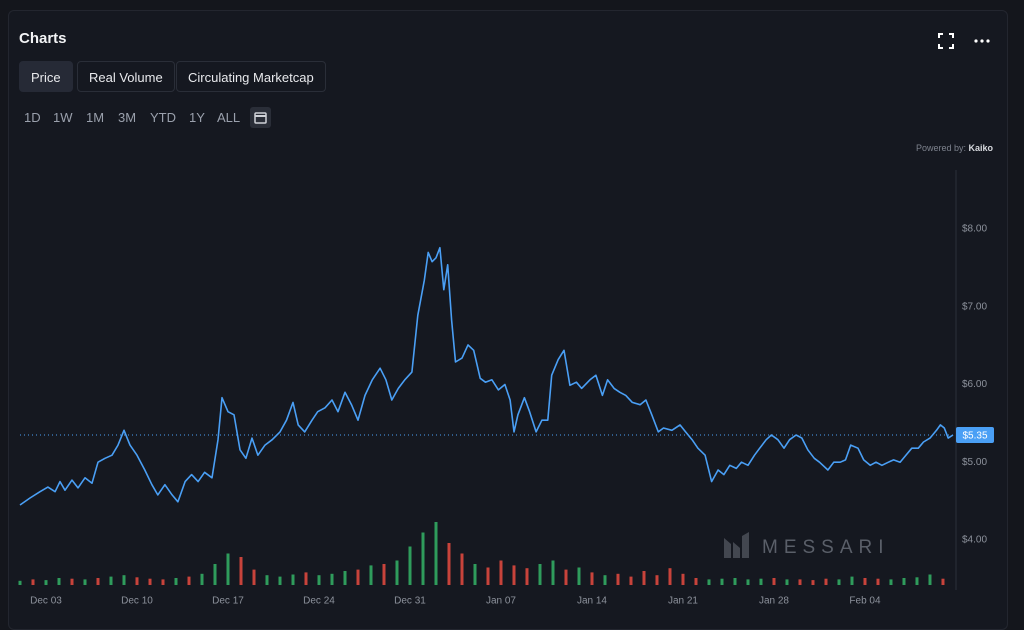 The height and width of the screenshot is (630, 1024). Describe the element at coordinates (736, 545) in the screenshot. I see `watermark-logo` at that location.